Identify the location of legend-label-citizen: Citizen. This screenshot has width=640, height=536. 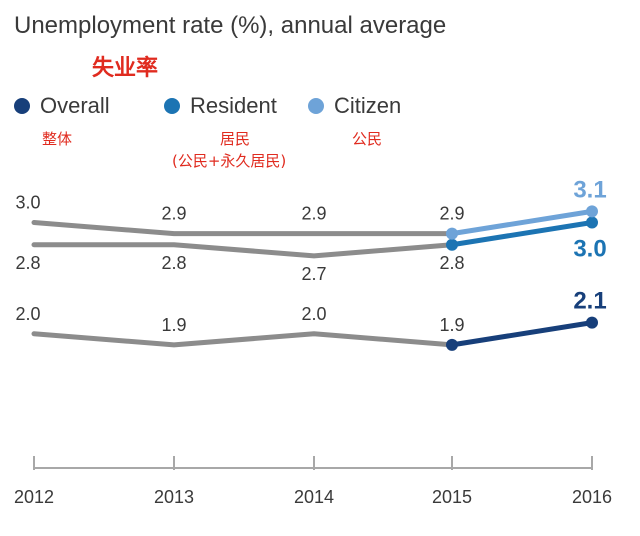
(368, 105).